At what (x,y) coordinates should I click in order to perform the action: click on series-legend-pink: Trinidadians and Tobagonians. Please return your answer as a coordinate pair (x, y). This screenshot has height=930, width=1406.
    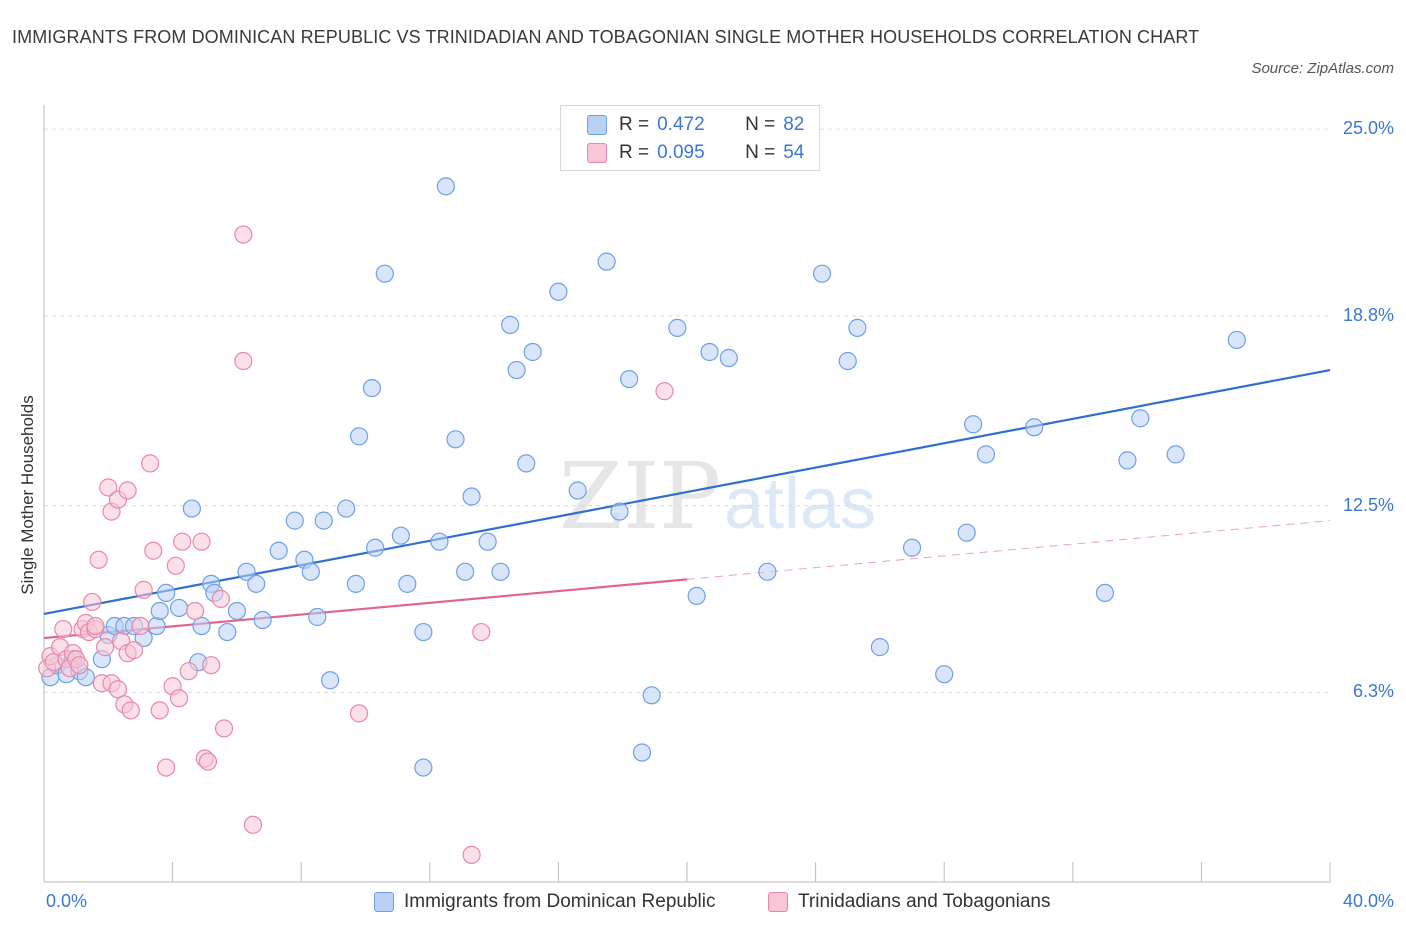
    Looking at the image, I should click on (909, 902).